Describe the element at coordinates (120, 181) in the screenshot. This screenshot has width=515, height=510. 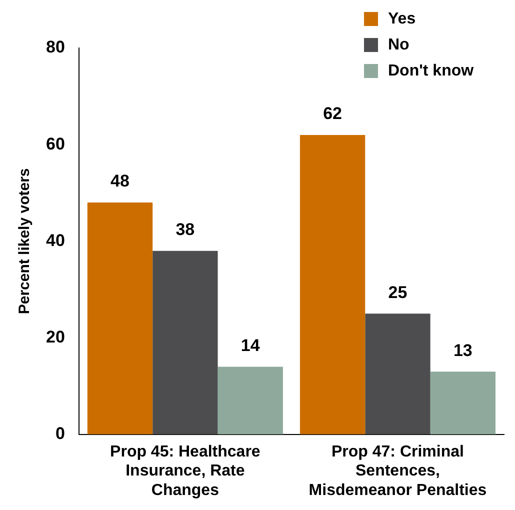
I see `data-label: 48` at that location.